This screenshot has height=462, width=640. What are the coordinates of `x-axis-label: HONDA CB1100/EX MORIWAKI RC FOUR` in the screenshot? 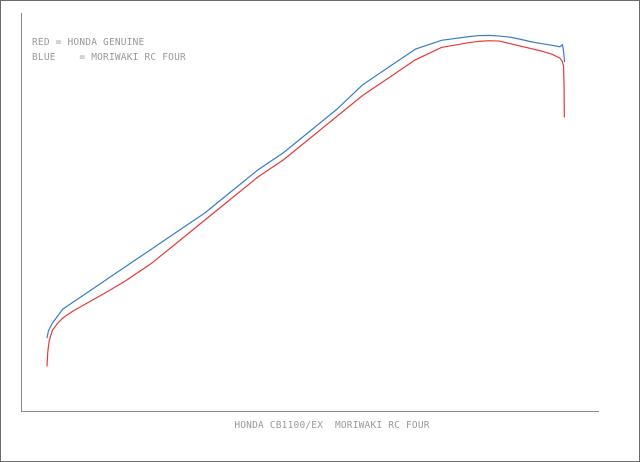 It's located at (331, 425).